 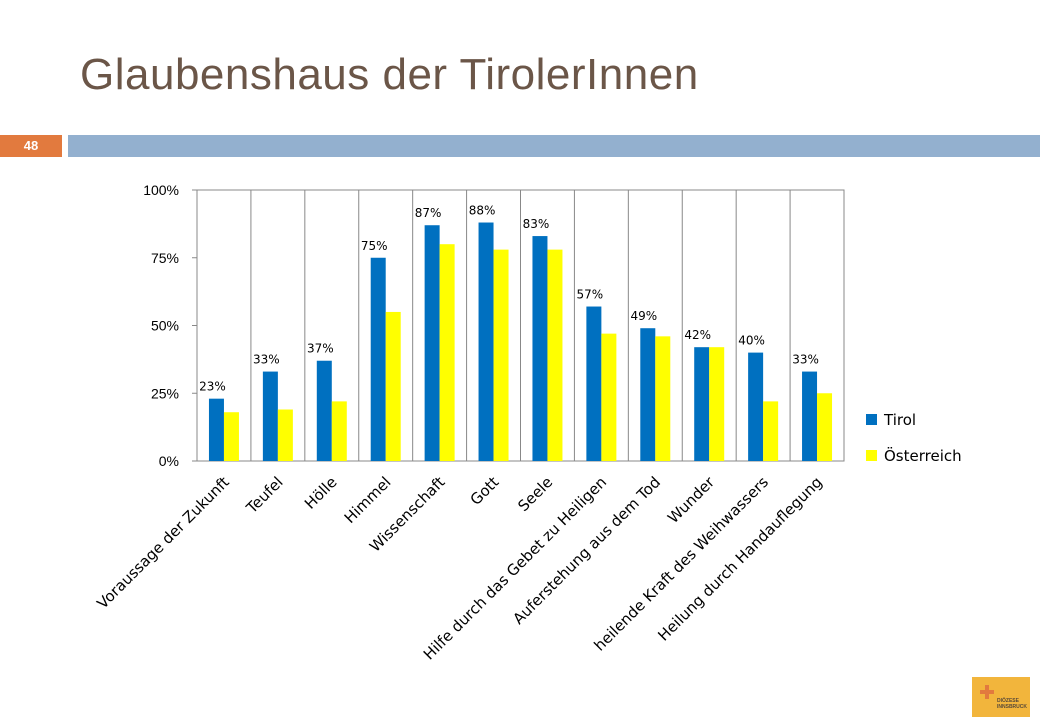 I want to click on y-tick-label: 75%, so click(x=165, y=258).